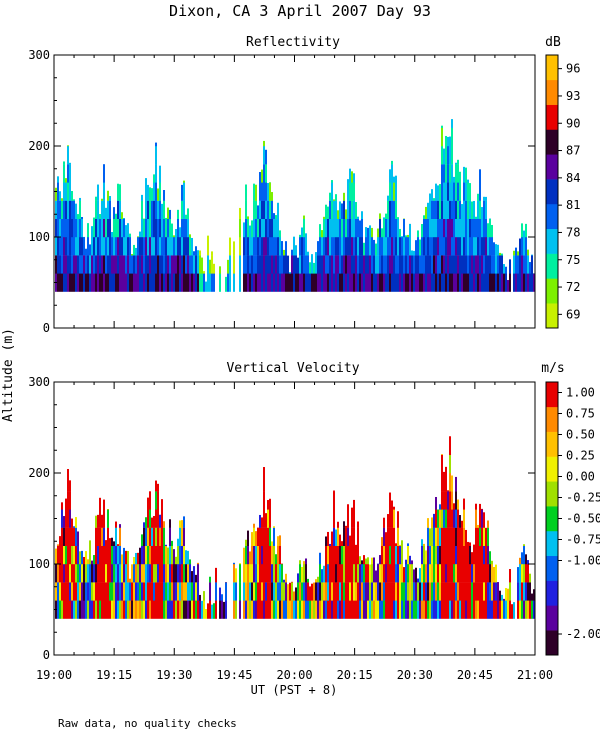 This screenshot has height=750, width=600. Describe the element at coordinates (114, 675) in the screenshot. I see `velocity-x-tick-label: 19:15` at that location.